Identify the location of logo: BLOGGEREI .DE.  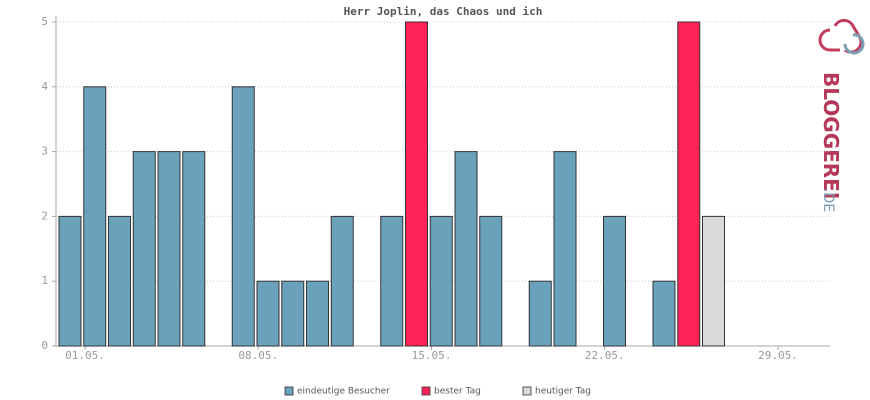
(841, 115).